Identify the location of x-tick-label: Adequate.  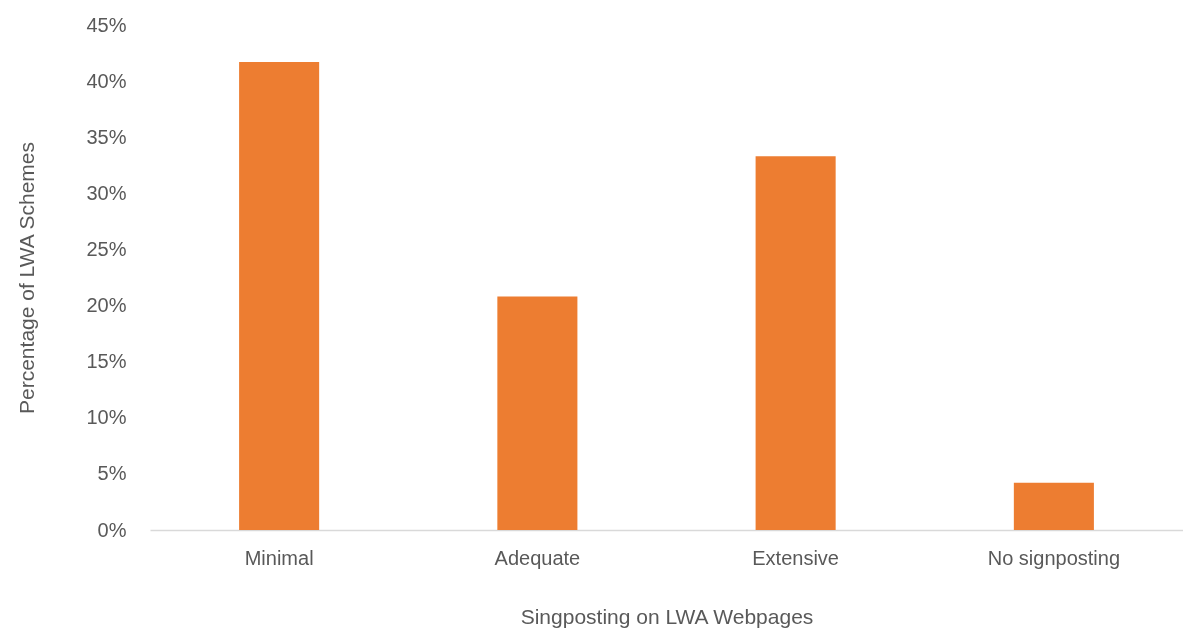
(537, 557).